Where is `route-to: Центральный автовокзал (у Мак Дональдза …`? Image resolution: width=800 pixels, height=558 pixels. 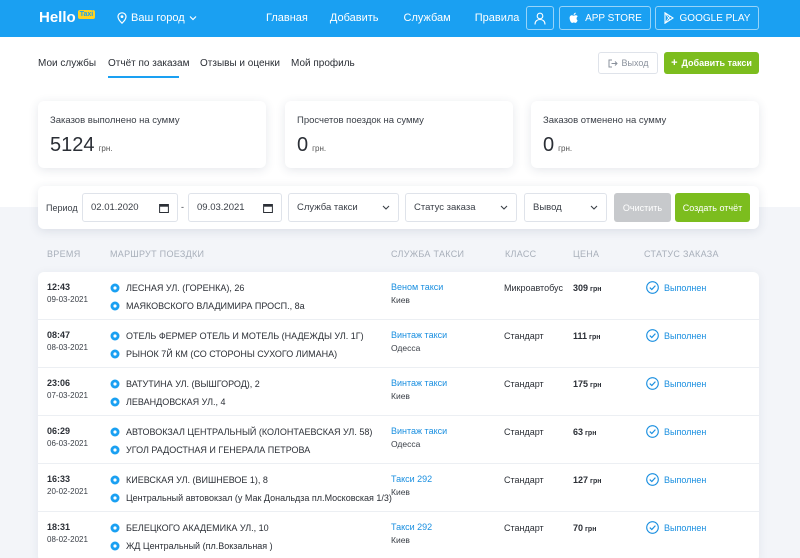 route-to: Центральный автовокзал (у Мак Дональдза … is located at coordinates (259, 498).